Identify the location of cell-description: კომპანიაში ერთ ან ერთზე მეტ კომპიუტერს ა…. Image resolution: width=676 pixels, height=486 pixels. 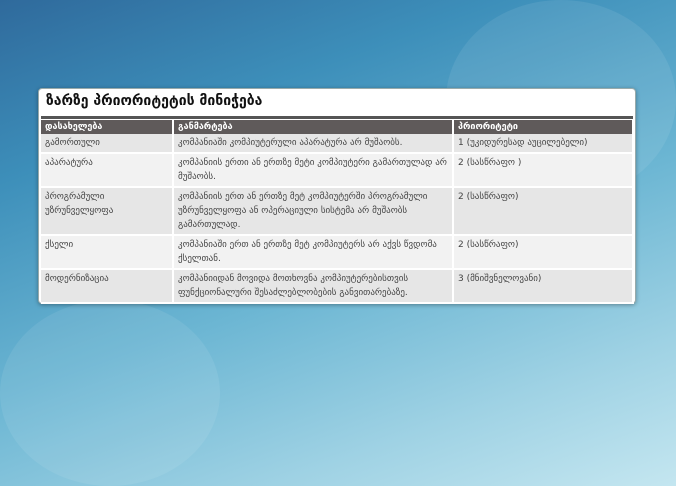
(313, 252).